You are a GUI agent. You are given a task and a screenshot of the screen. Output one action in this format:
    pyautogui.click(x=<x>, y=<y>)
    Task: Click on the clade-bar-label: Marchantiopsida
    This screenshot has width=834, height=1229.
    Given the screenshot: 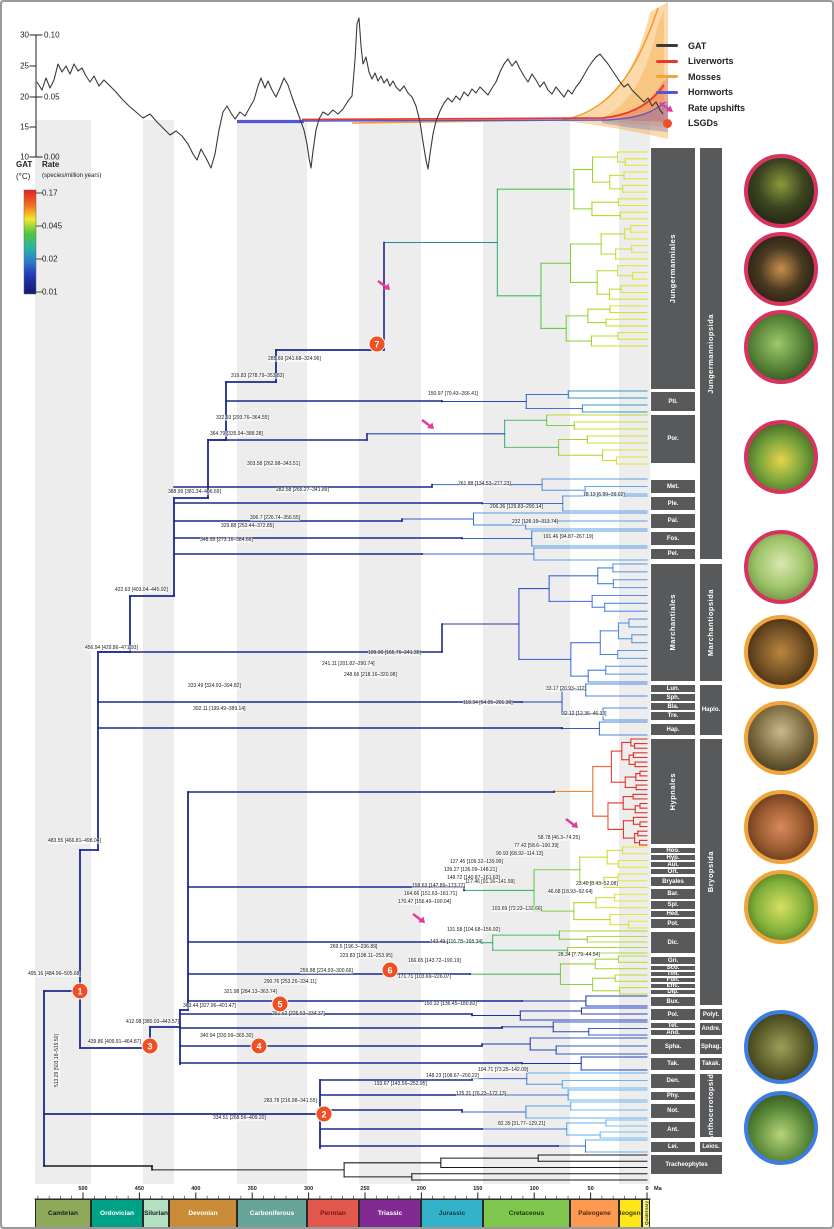 What is the action you would take?
    pyautogui.click(x=711, y=622)
    